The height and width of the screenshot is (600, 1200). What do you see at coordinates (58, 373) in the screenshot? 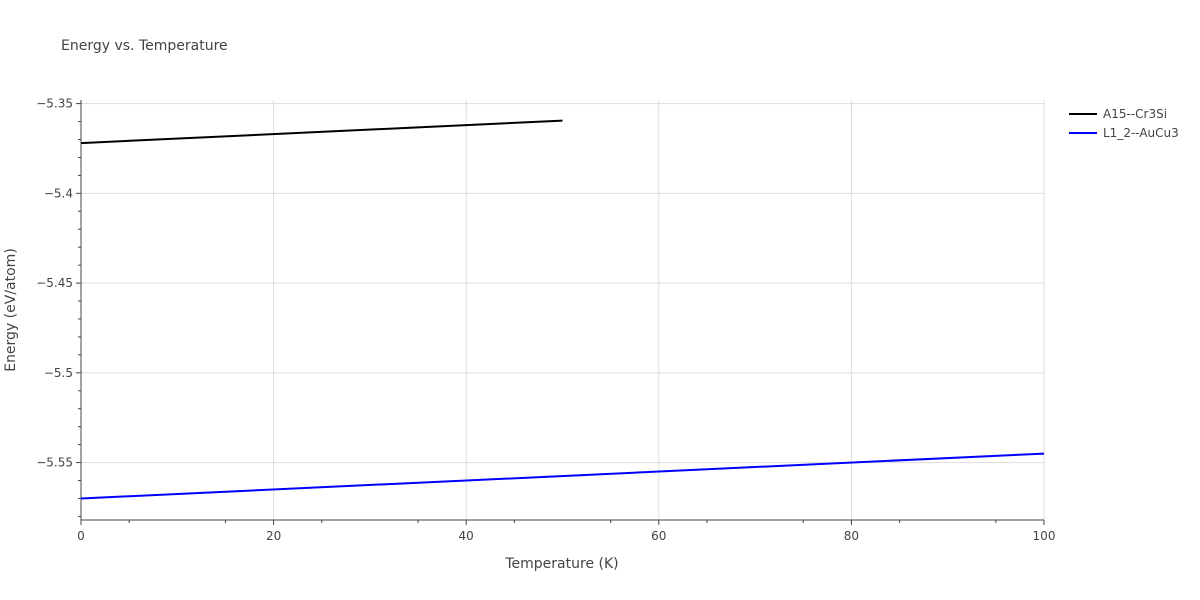
I see `y-tick-label: −5.5` at bounding box center [58, 373].